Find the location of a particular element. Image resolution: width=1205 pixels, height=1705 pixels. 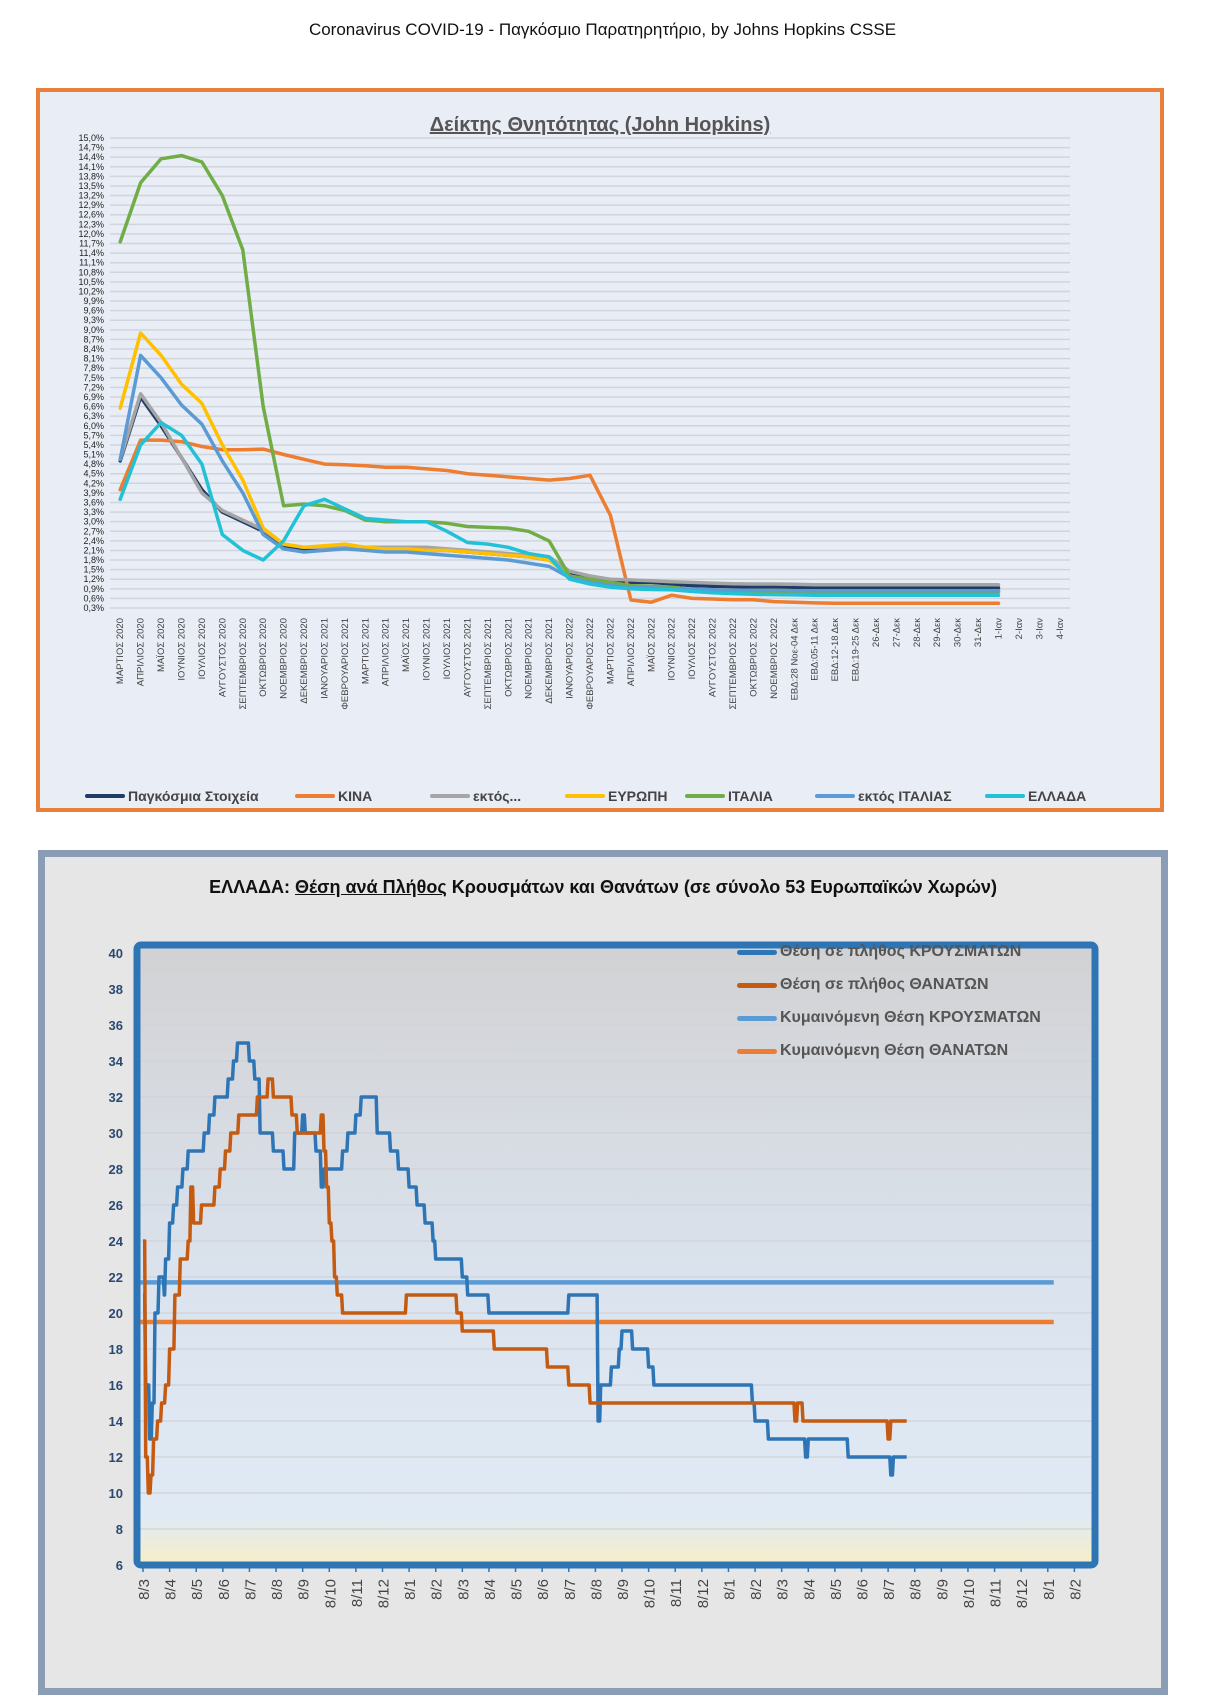

y-tick-label: 28 is located at coordinates (116, 1169).